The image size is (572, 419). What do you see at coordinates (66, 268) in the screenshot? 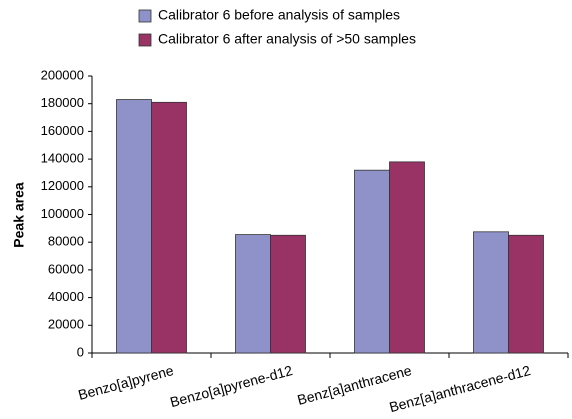
I see `y-tick-label: 60000` at bounding box center [66, 268].